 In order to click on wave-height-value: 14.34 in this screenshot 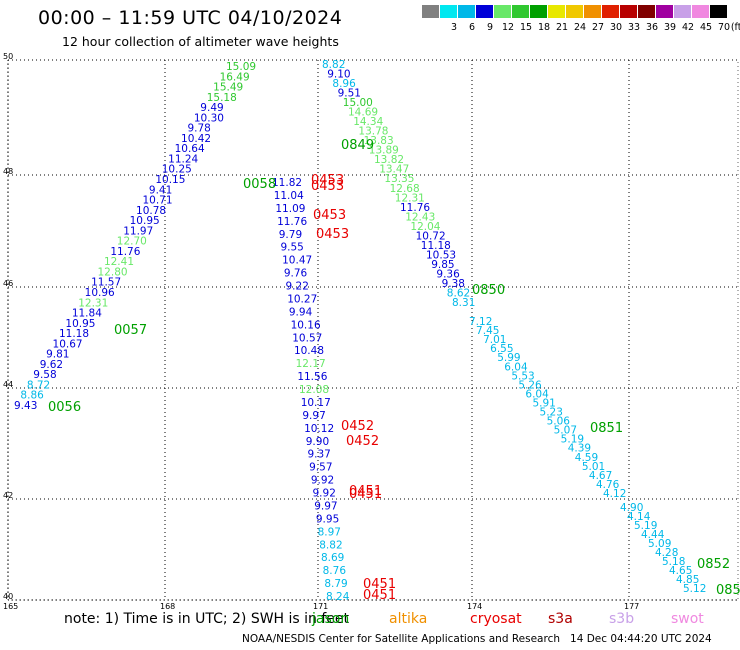, I will do `click(368, 122)`.